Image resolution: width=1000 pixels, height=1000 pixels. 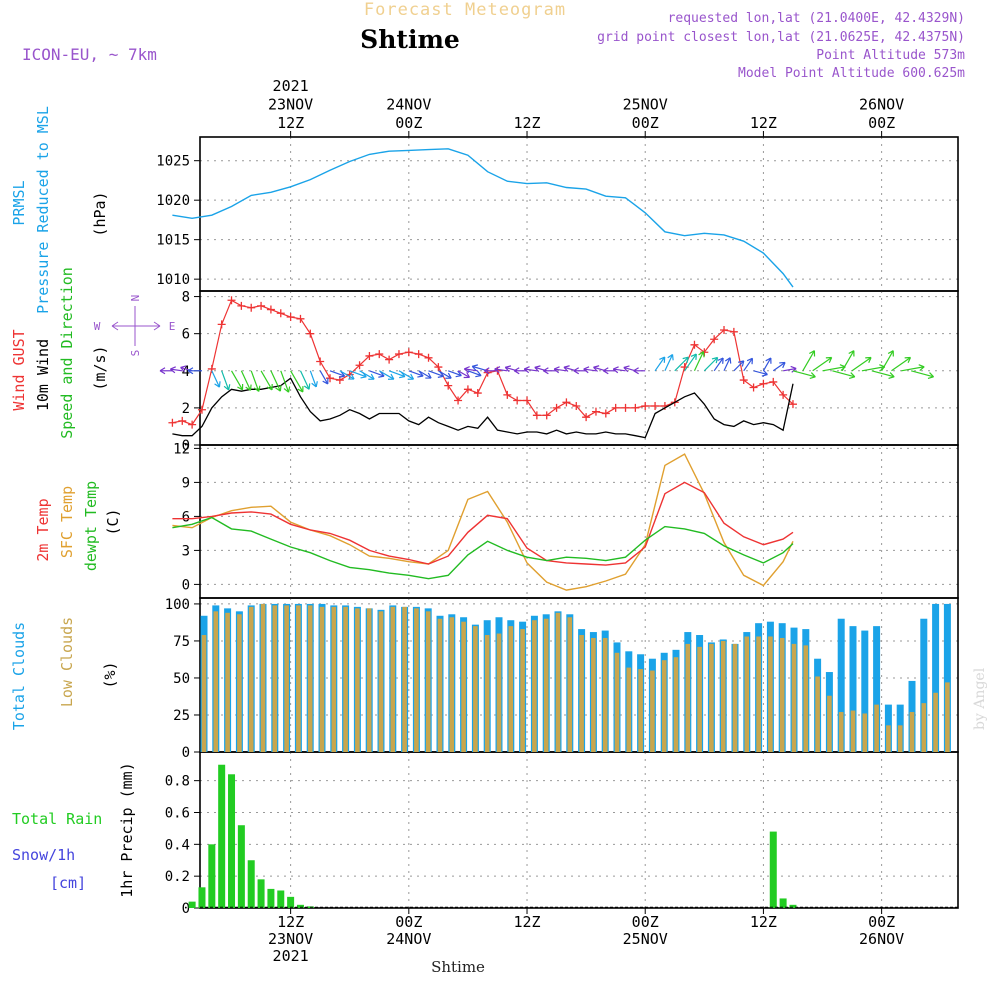 What do you see at coordinates (135, 326) in the screenshot?
I see `compass-legend: N S W E` at bounding box center [135, 326].